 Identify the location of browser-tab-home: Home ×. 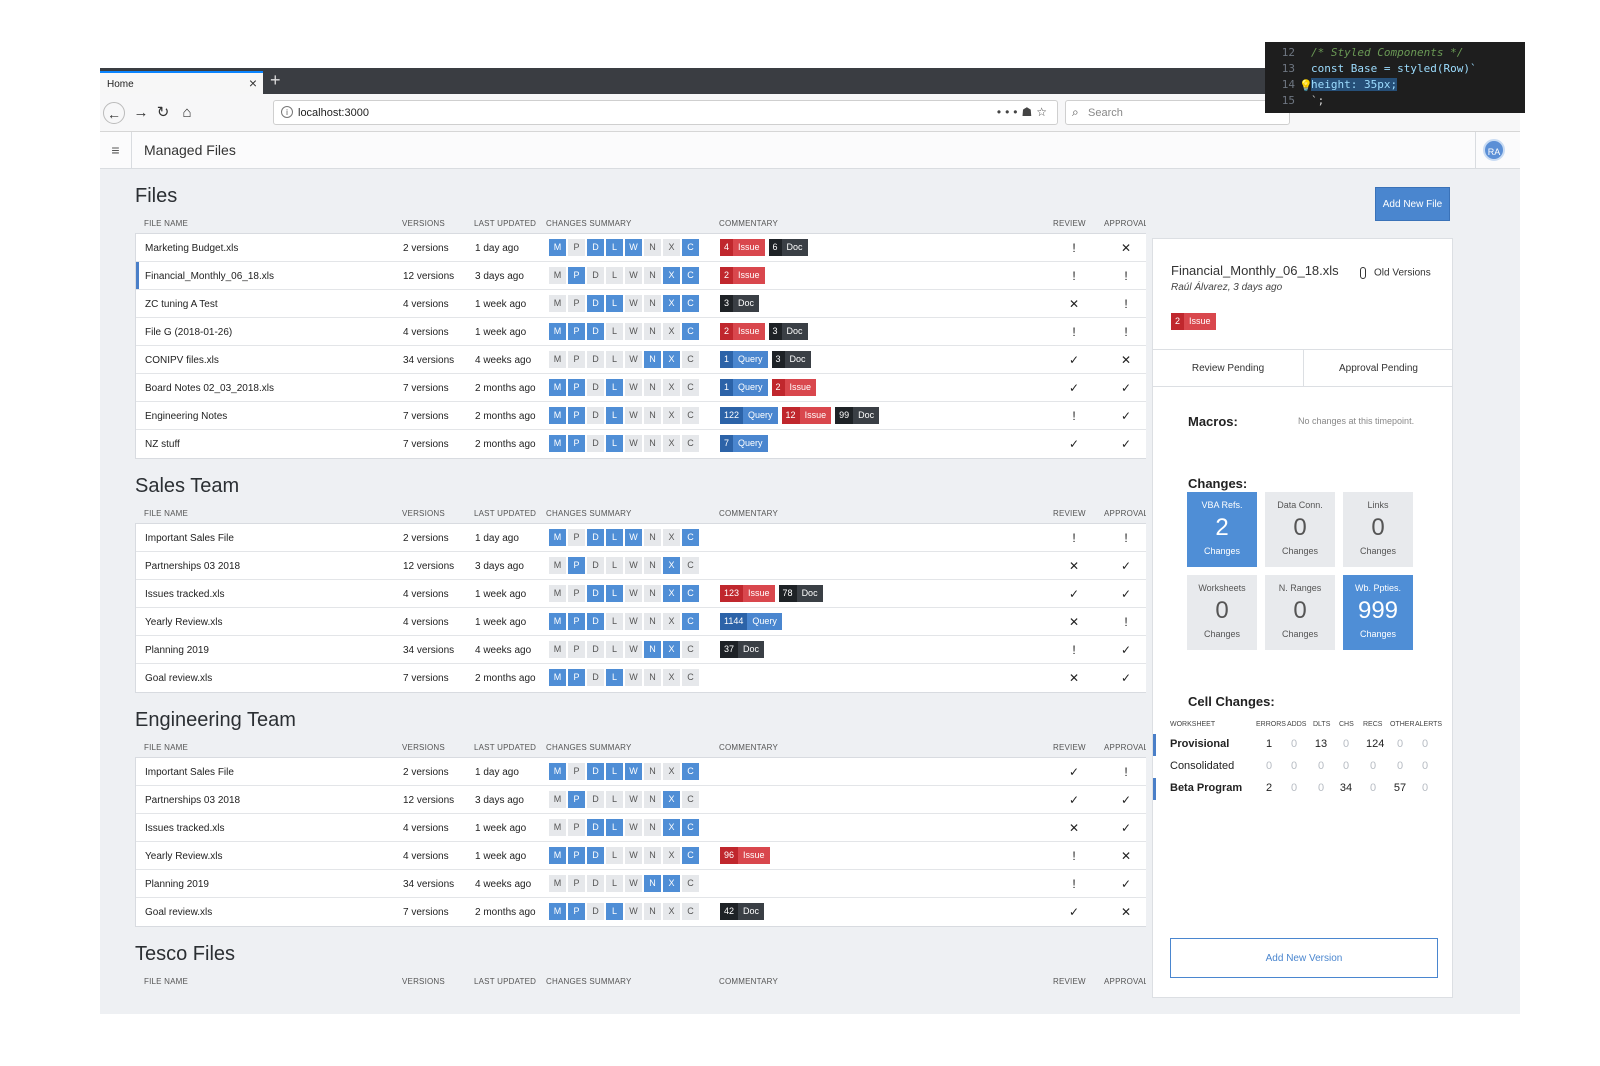
(181, 82).